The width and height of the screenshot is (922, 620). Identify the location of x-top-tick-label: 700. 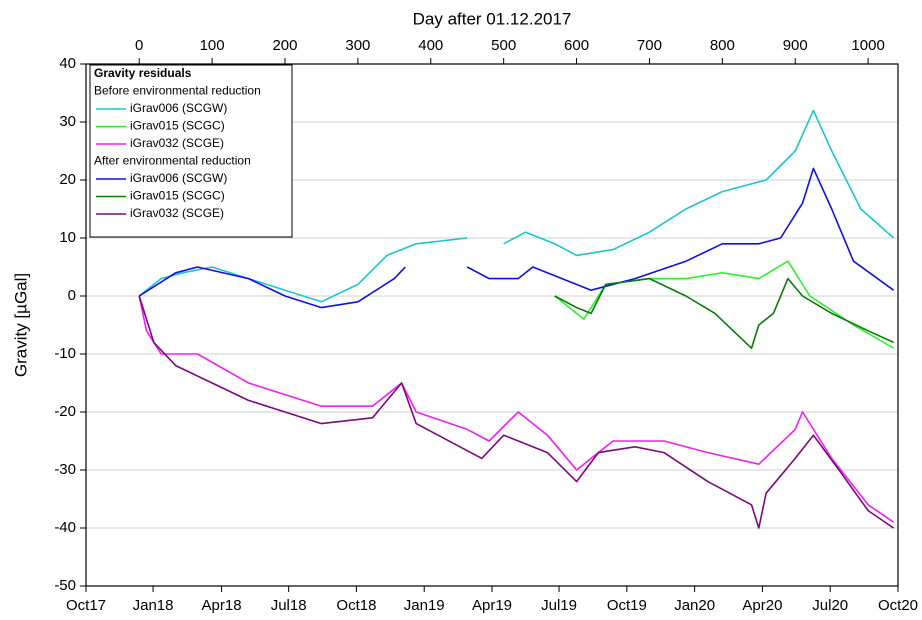
(649, 45).